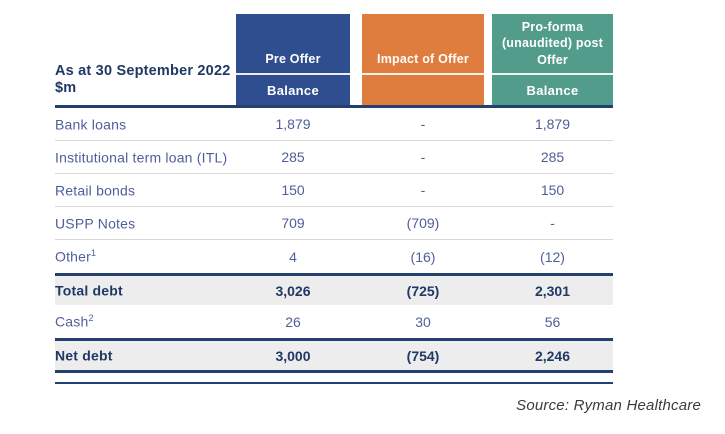 This screenshot has width=725, height=434. What do you see at coordinates (95, 223) in the screenshot?
I see `row-label: USPP Notes` at bounding box center [95, 223].